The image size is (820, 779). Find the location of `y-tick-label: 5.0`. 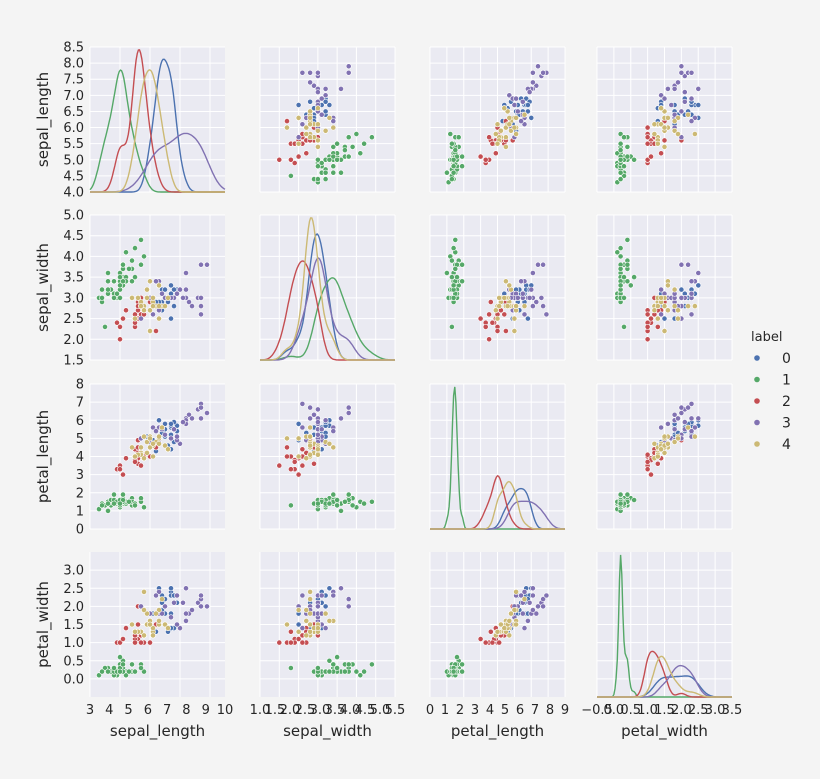

y-tick-label: 5.0 is located at coordinates (73, 160).